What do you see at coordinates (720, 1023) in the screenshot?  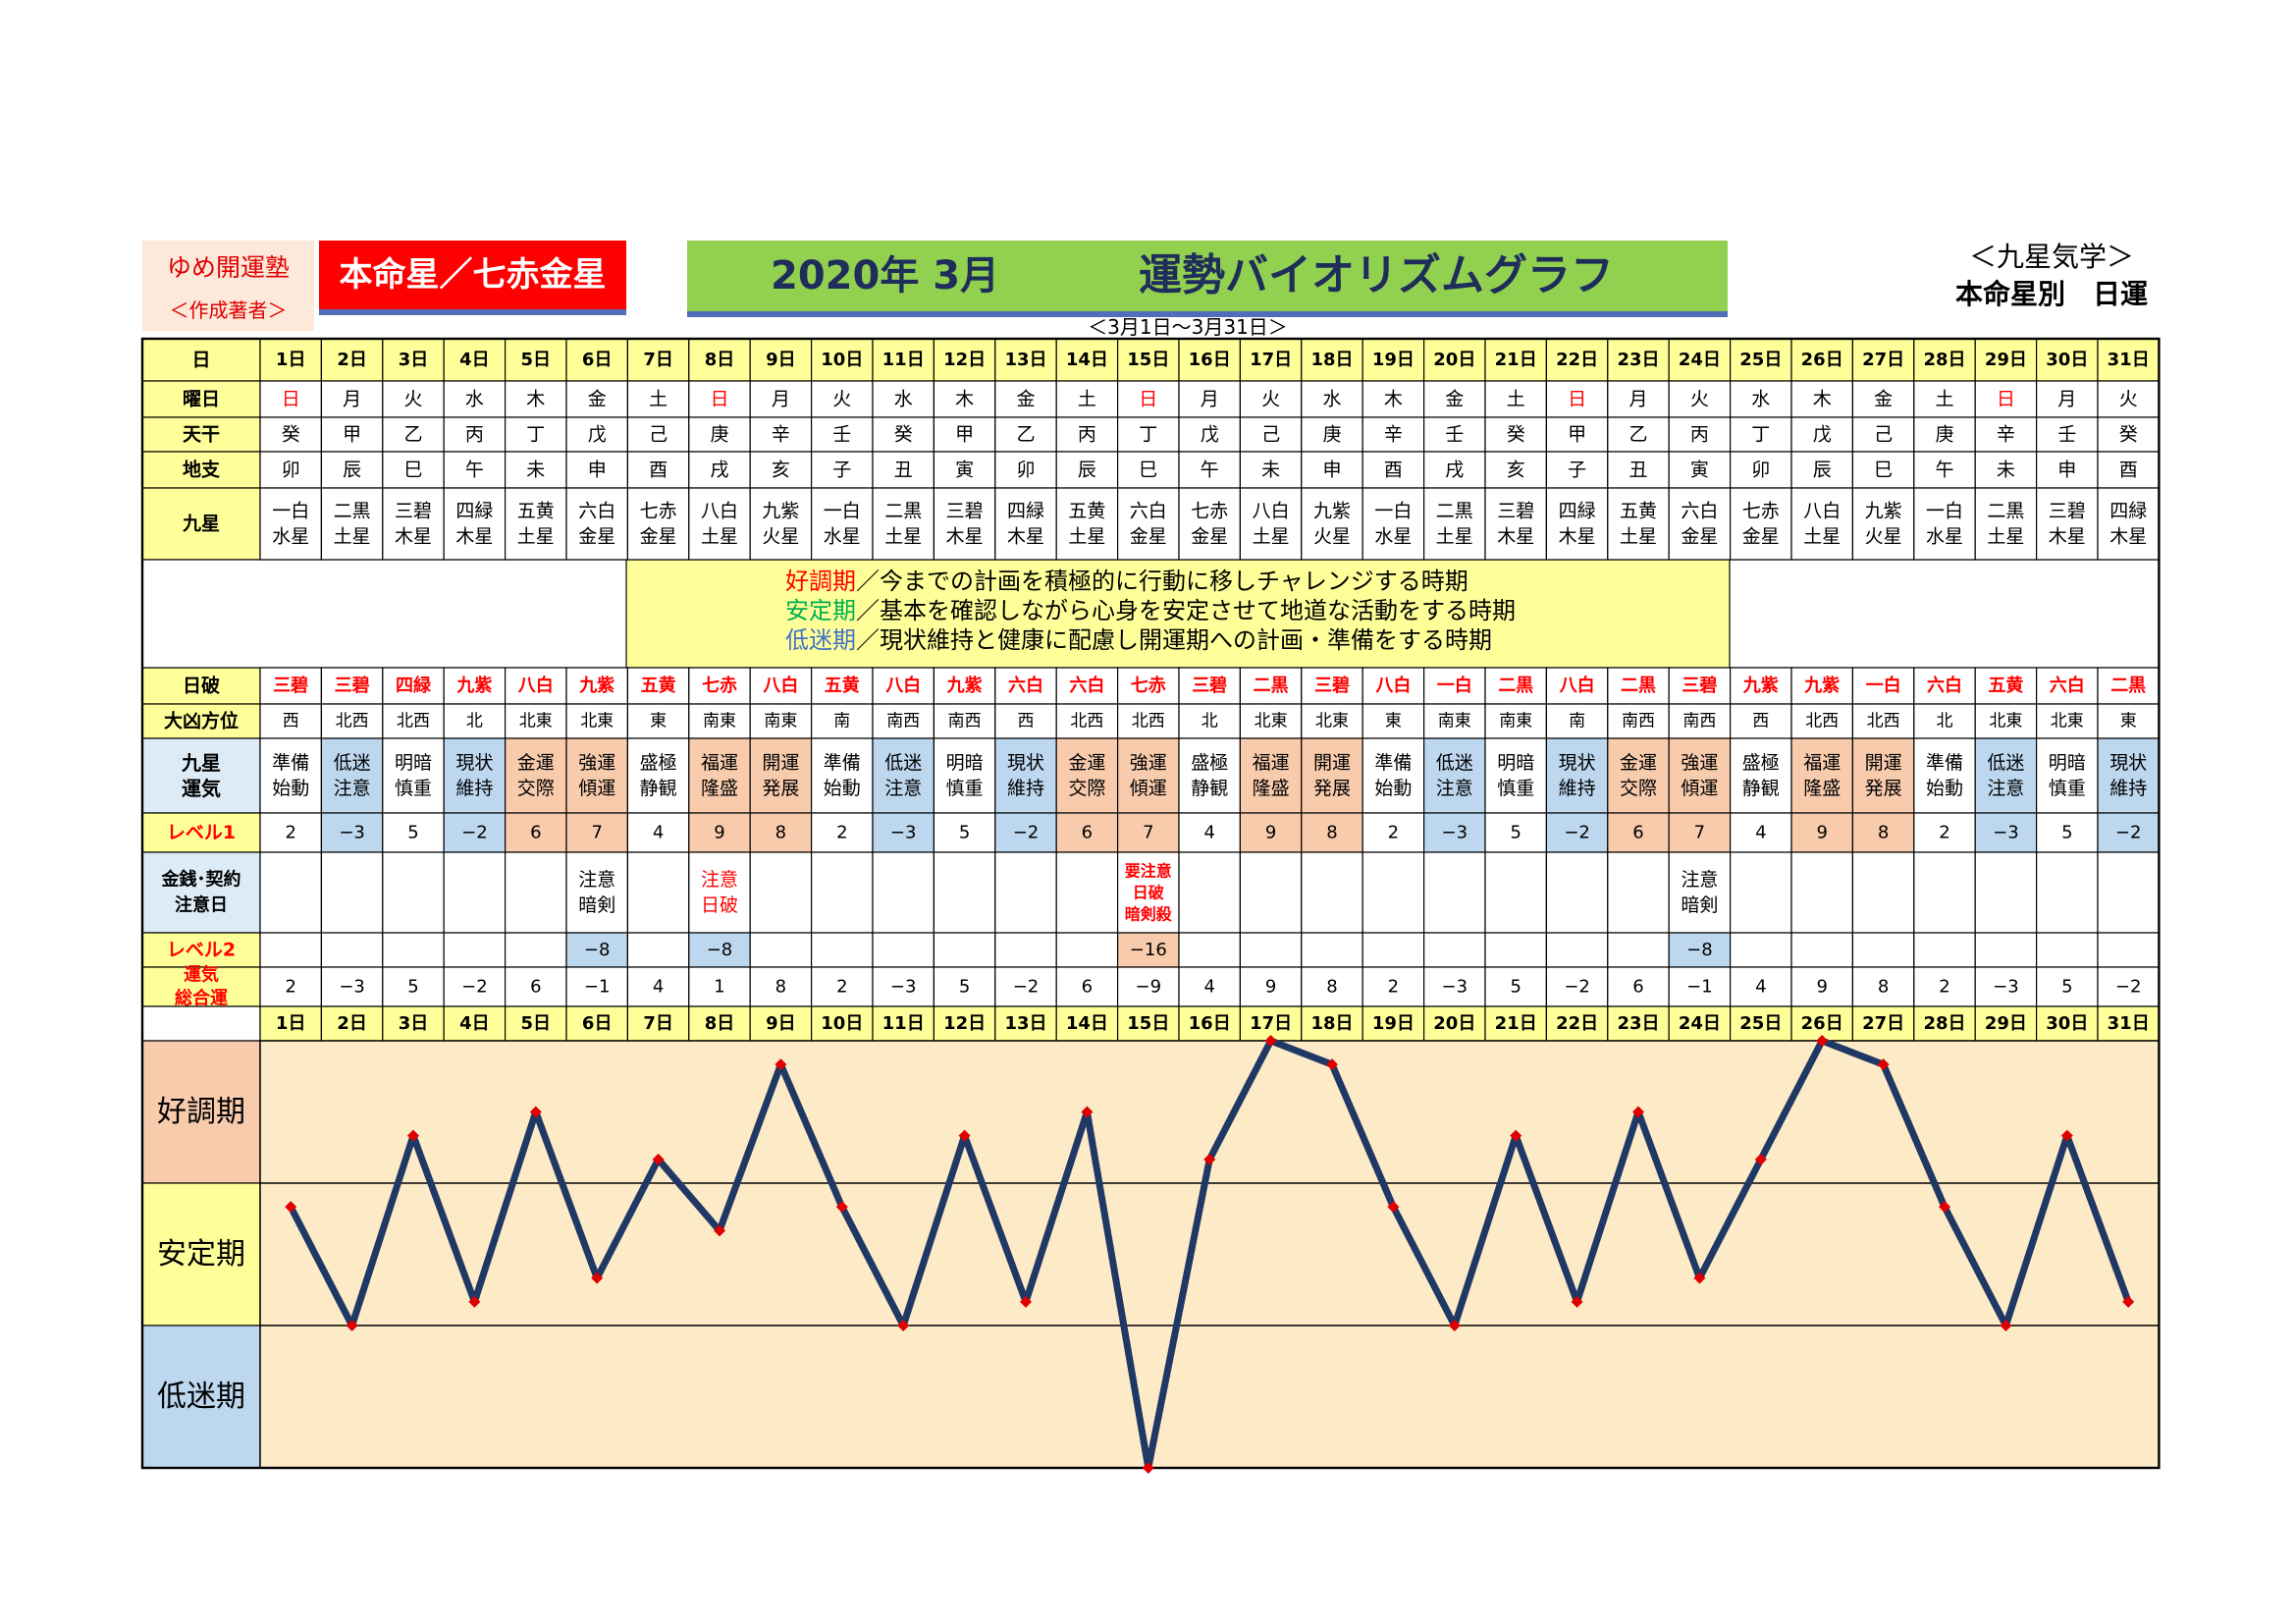 I see `day-label: 8日` at bounding box center [720, 1023].